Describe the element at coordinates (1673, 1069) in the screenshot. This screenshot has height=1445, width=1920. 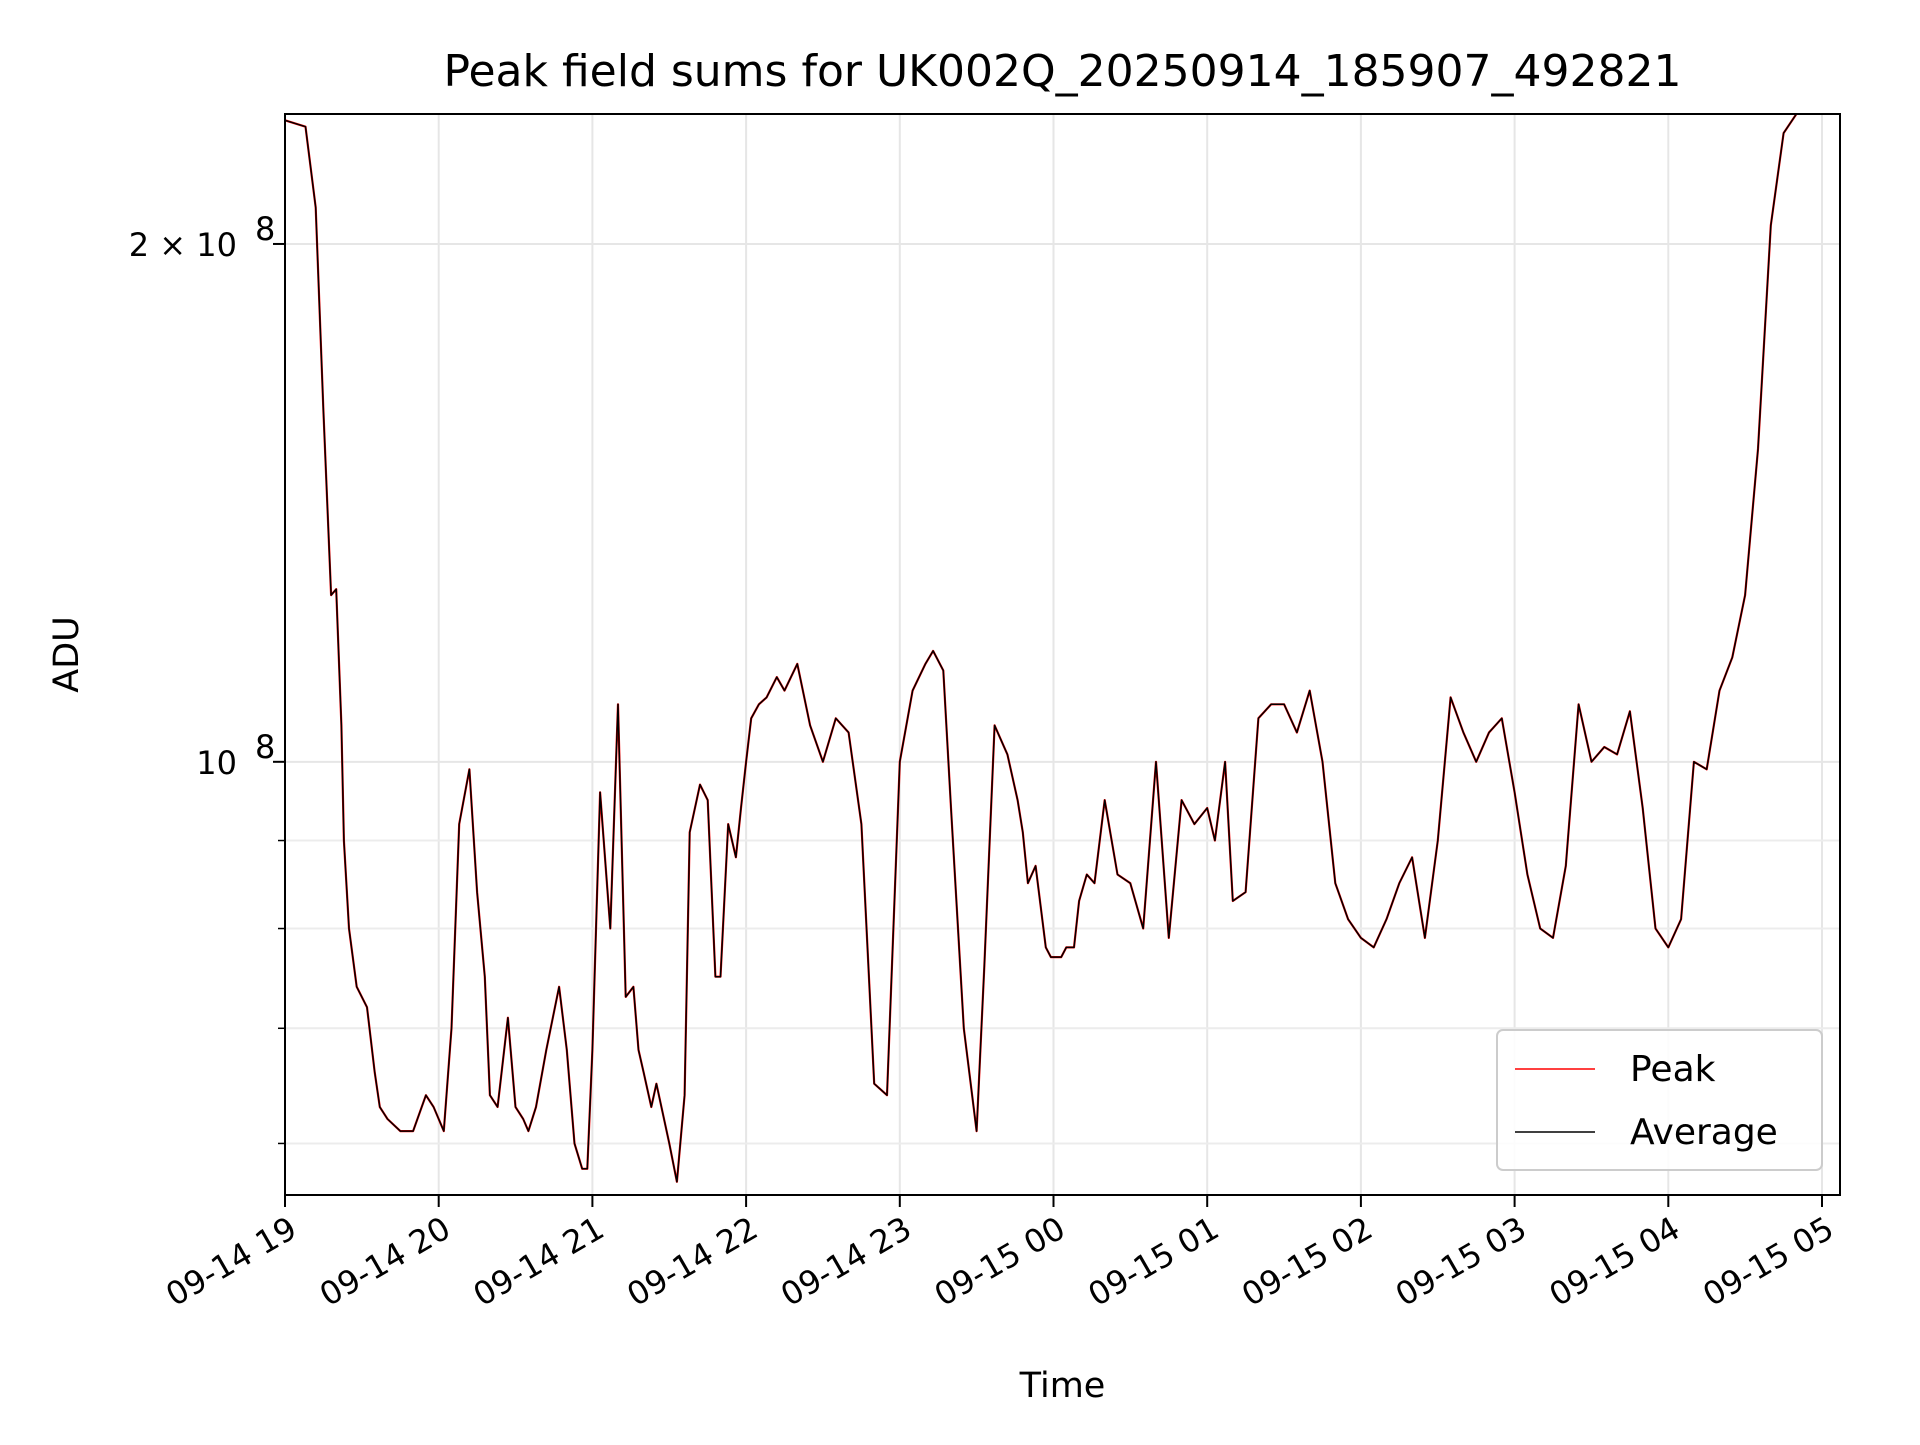
I see `legend-label-peak: Peak` at that location.